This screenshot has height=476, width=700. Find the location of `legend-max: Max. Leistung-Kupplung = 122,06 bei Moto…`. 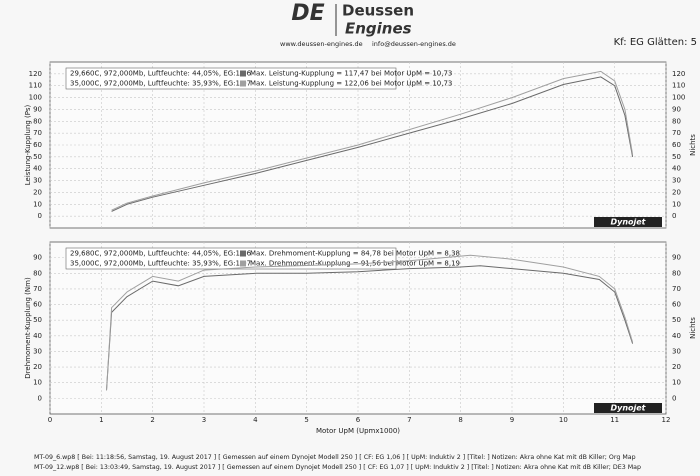

legend-max: Max. Leistung-Kupplung = 122,06 bei Moto… is located at coordinates (351, 84).